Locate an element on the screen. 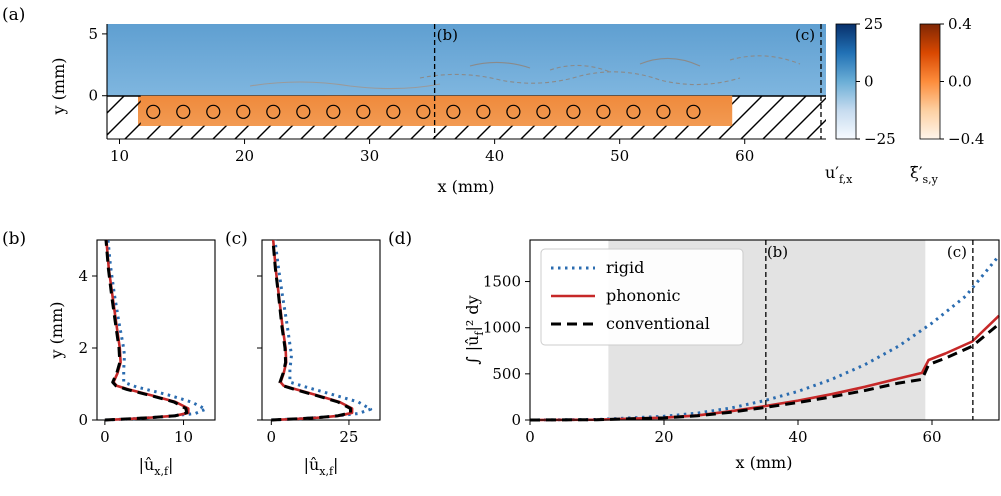 The image size is (1001, 496). panel-a-xtick-label: 60 is located at coordinates (744, 156).